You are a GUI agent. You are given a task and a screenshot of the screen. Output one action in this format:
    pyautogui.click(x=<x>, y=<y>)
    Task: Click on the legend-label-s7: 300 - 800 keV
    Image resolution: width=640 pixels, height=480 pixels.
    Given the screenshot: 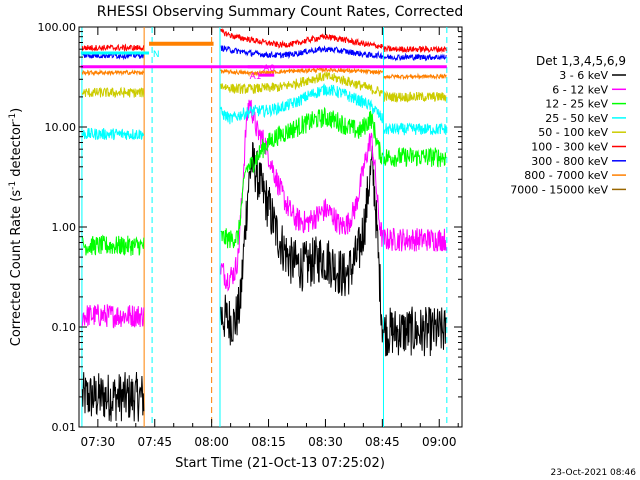 What is the action you would take?
    pyautogui.click(x=569, y=161)
    